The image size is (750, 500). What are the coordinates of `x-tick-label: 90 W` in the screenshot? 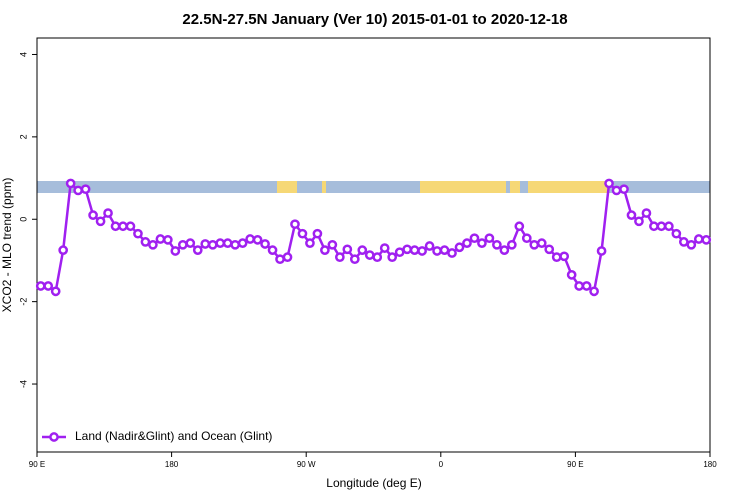 It's located at (306, 464).